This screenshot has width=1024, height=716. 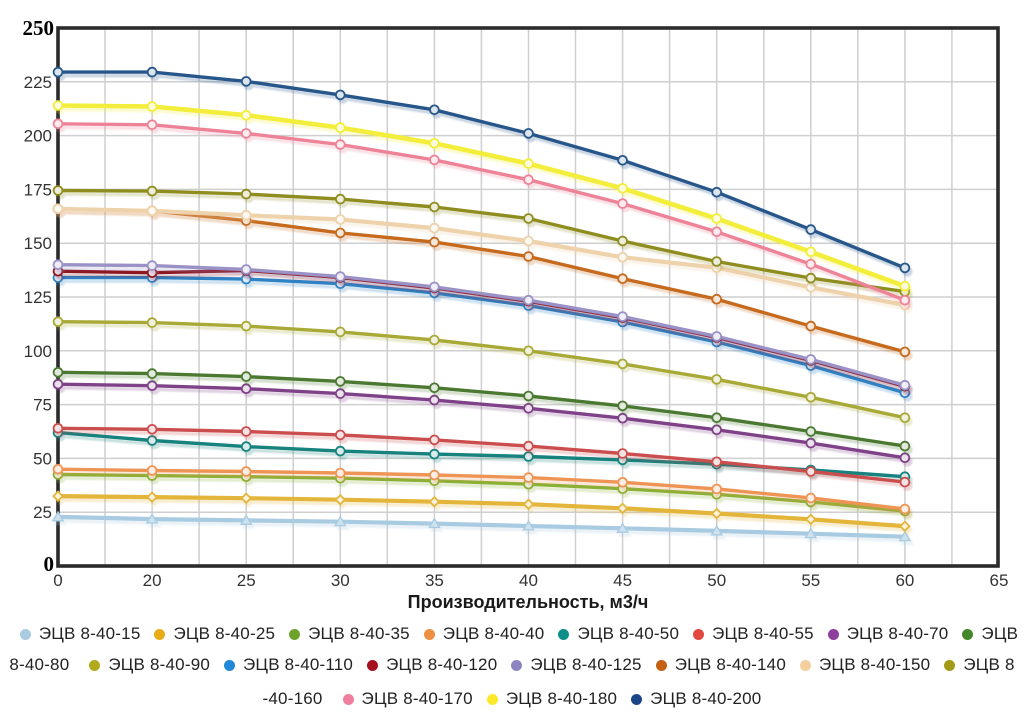 What do you see at coordinates (38, 136) in the screenshot?
I see `svg-text: 200` at bounding box center [38, 136].